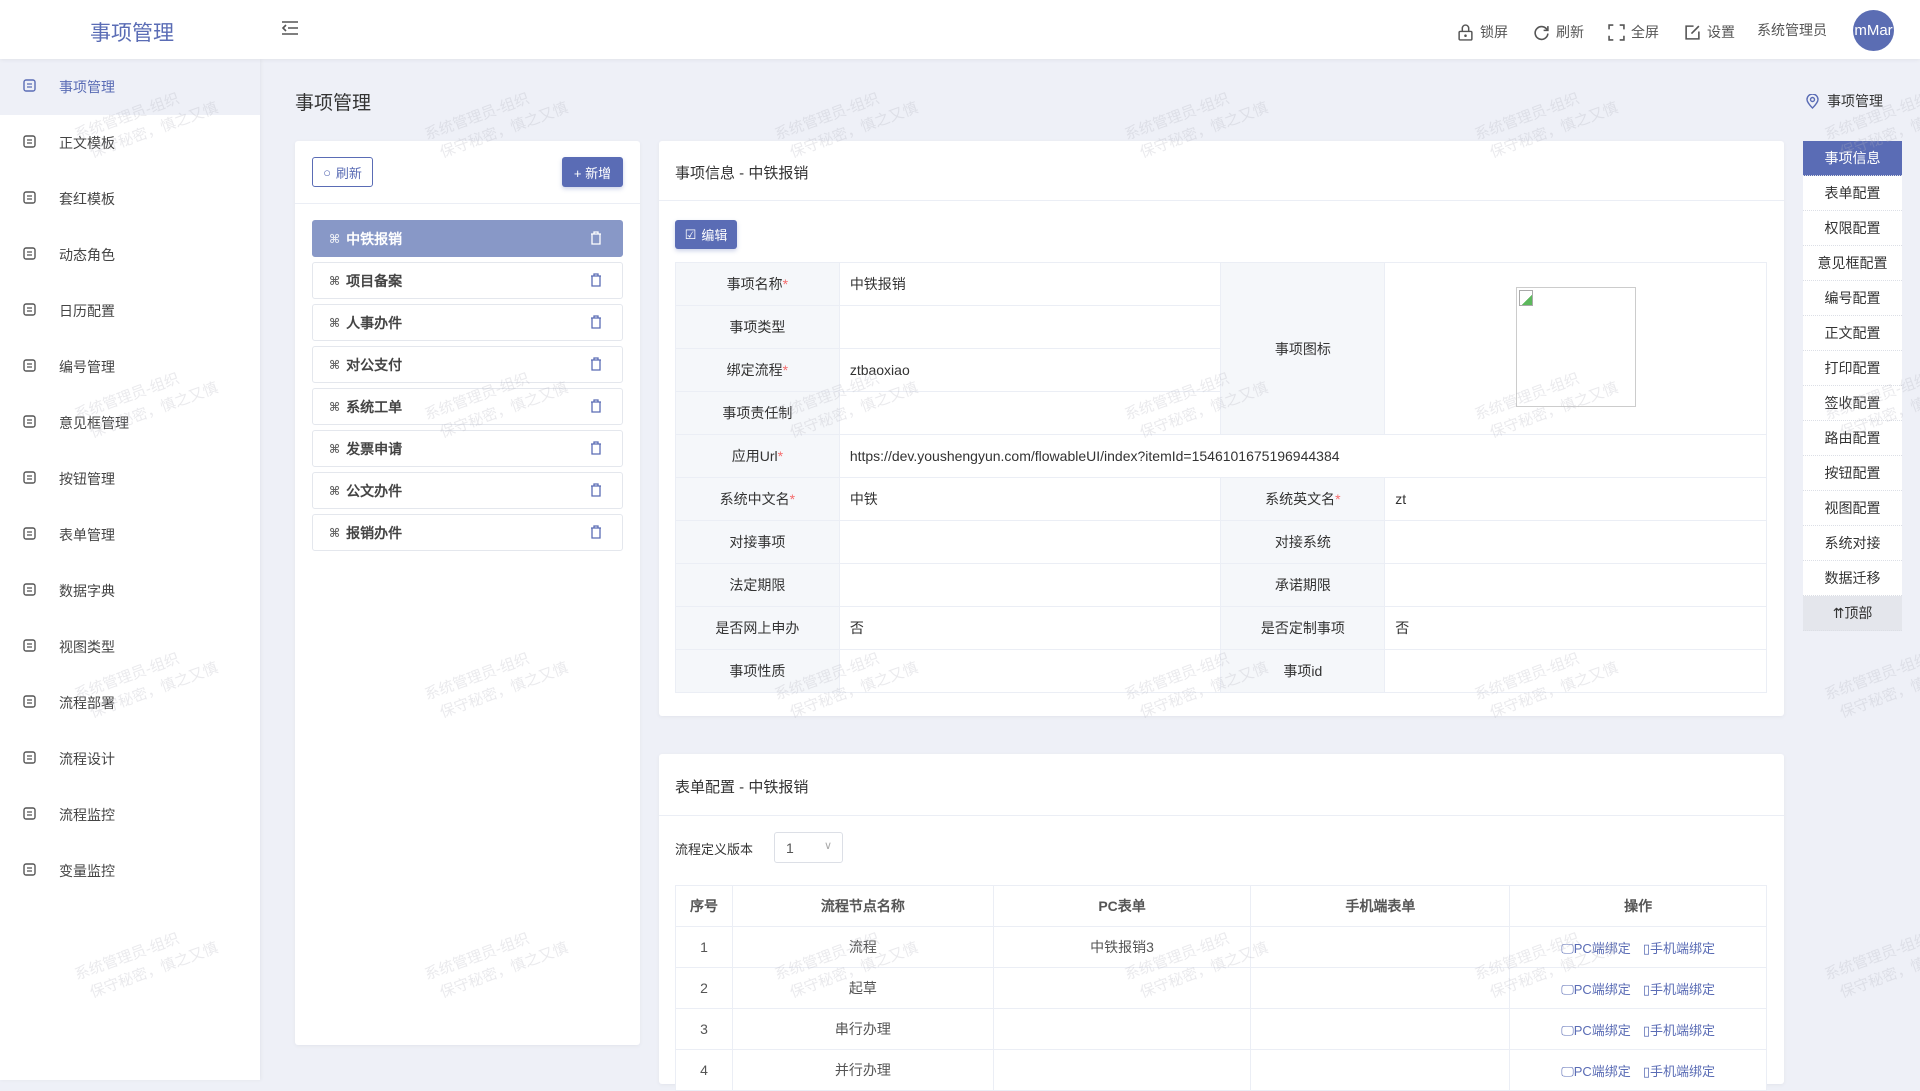 The width and height of the screenshot is (1920, 1091). Describe the element at coordinates (706, 234) in the screenshot. I see `edit-button: ☑ 编辑` at that location.